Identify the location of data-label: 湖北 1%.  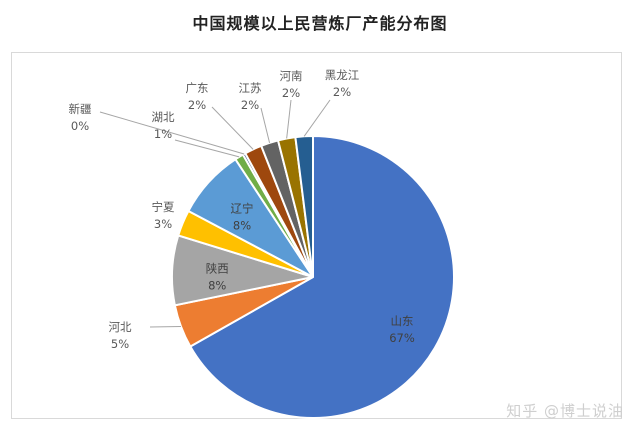
(163, 125).